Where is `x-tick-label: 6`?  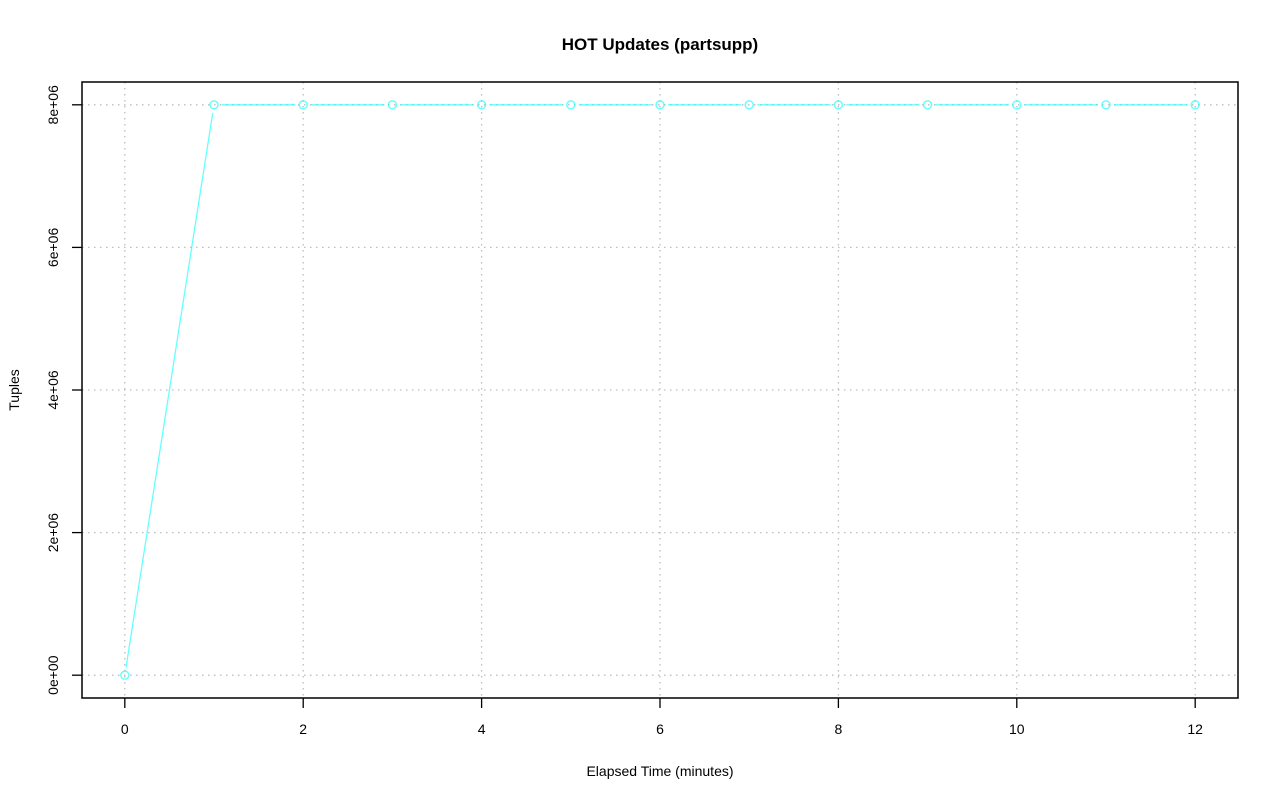 x-tick-label: 6 is located at coordinates (660, 729).